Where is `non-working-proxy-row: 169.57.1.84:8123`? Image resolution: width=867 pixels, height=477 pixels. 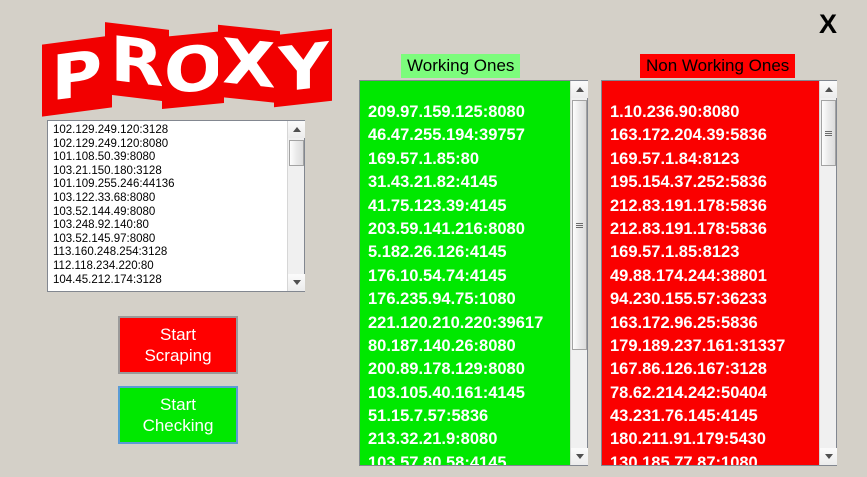
non-working-proxy-row: 169.57.1.84:8123 is located at coordinates (675, 158).